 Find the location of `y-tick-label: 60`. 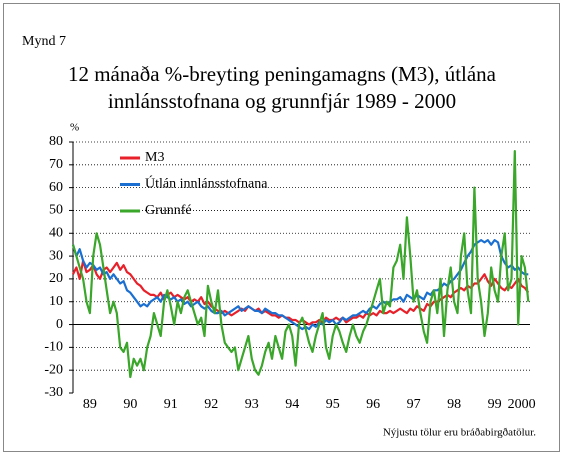

y-tick-label: 60 is located at coordinates (56, 187).